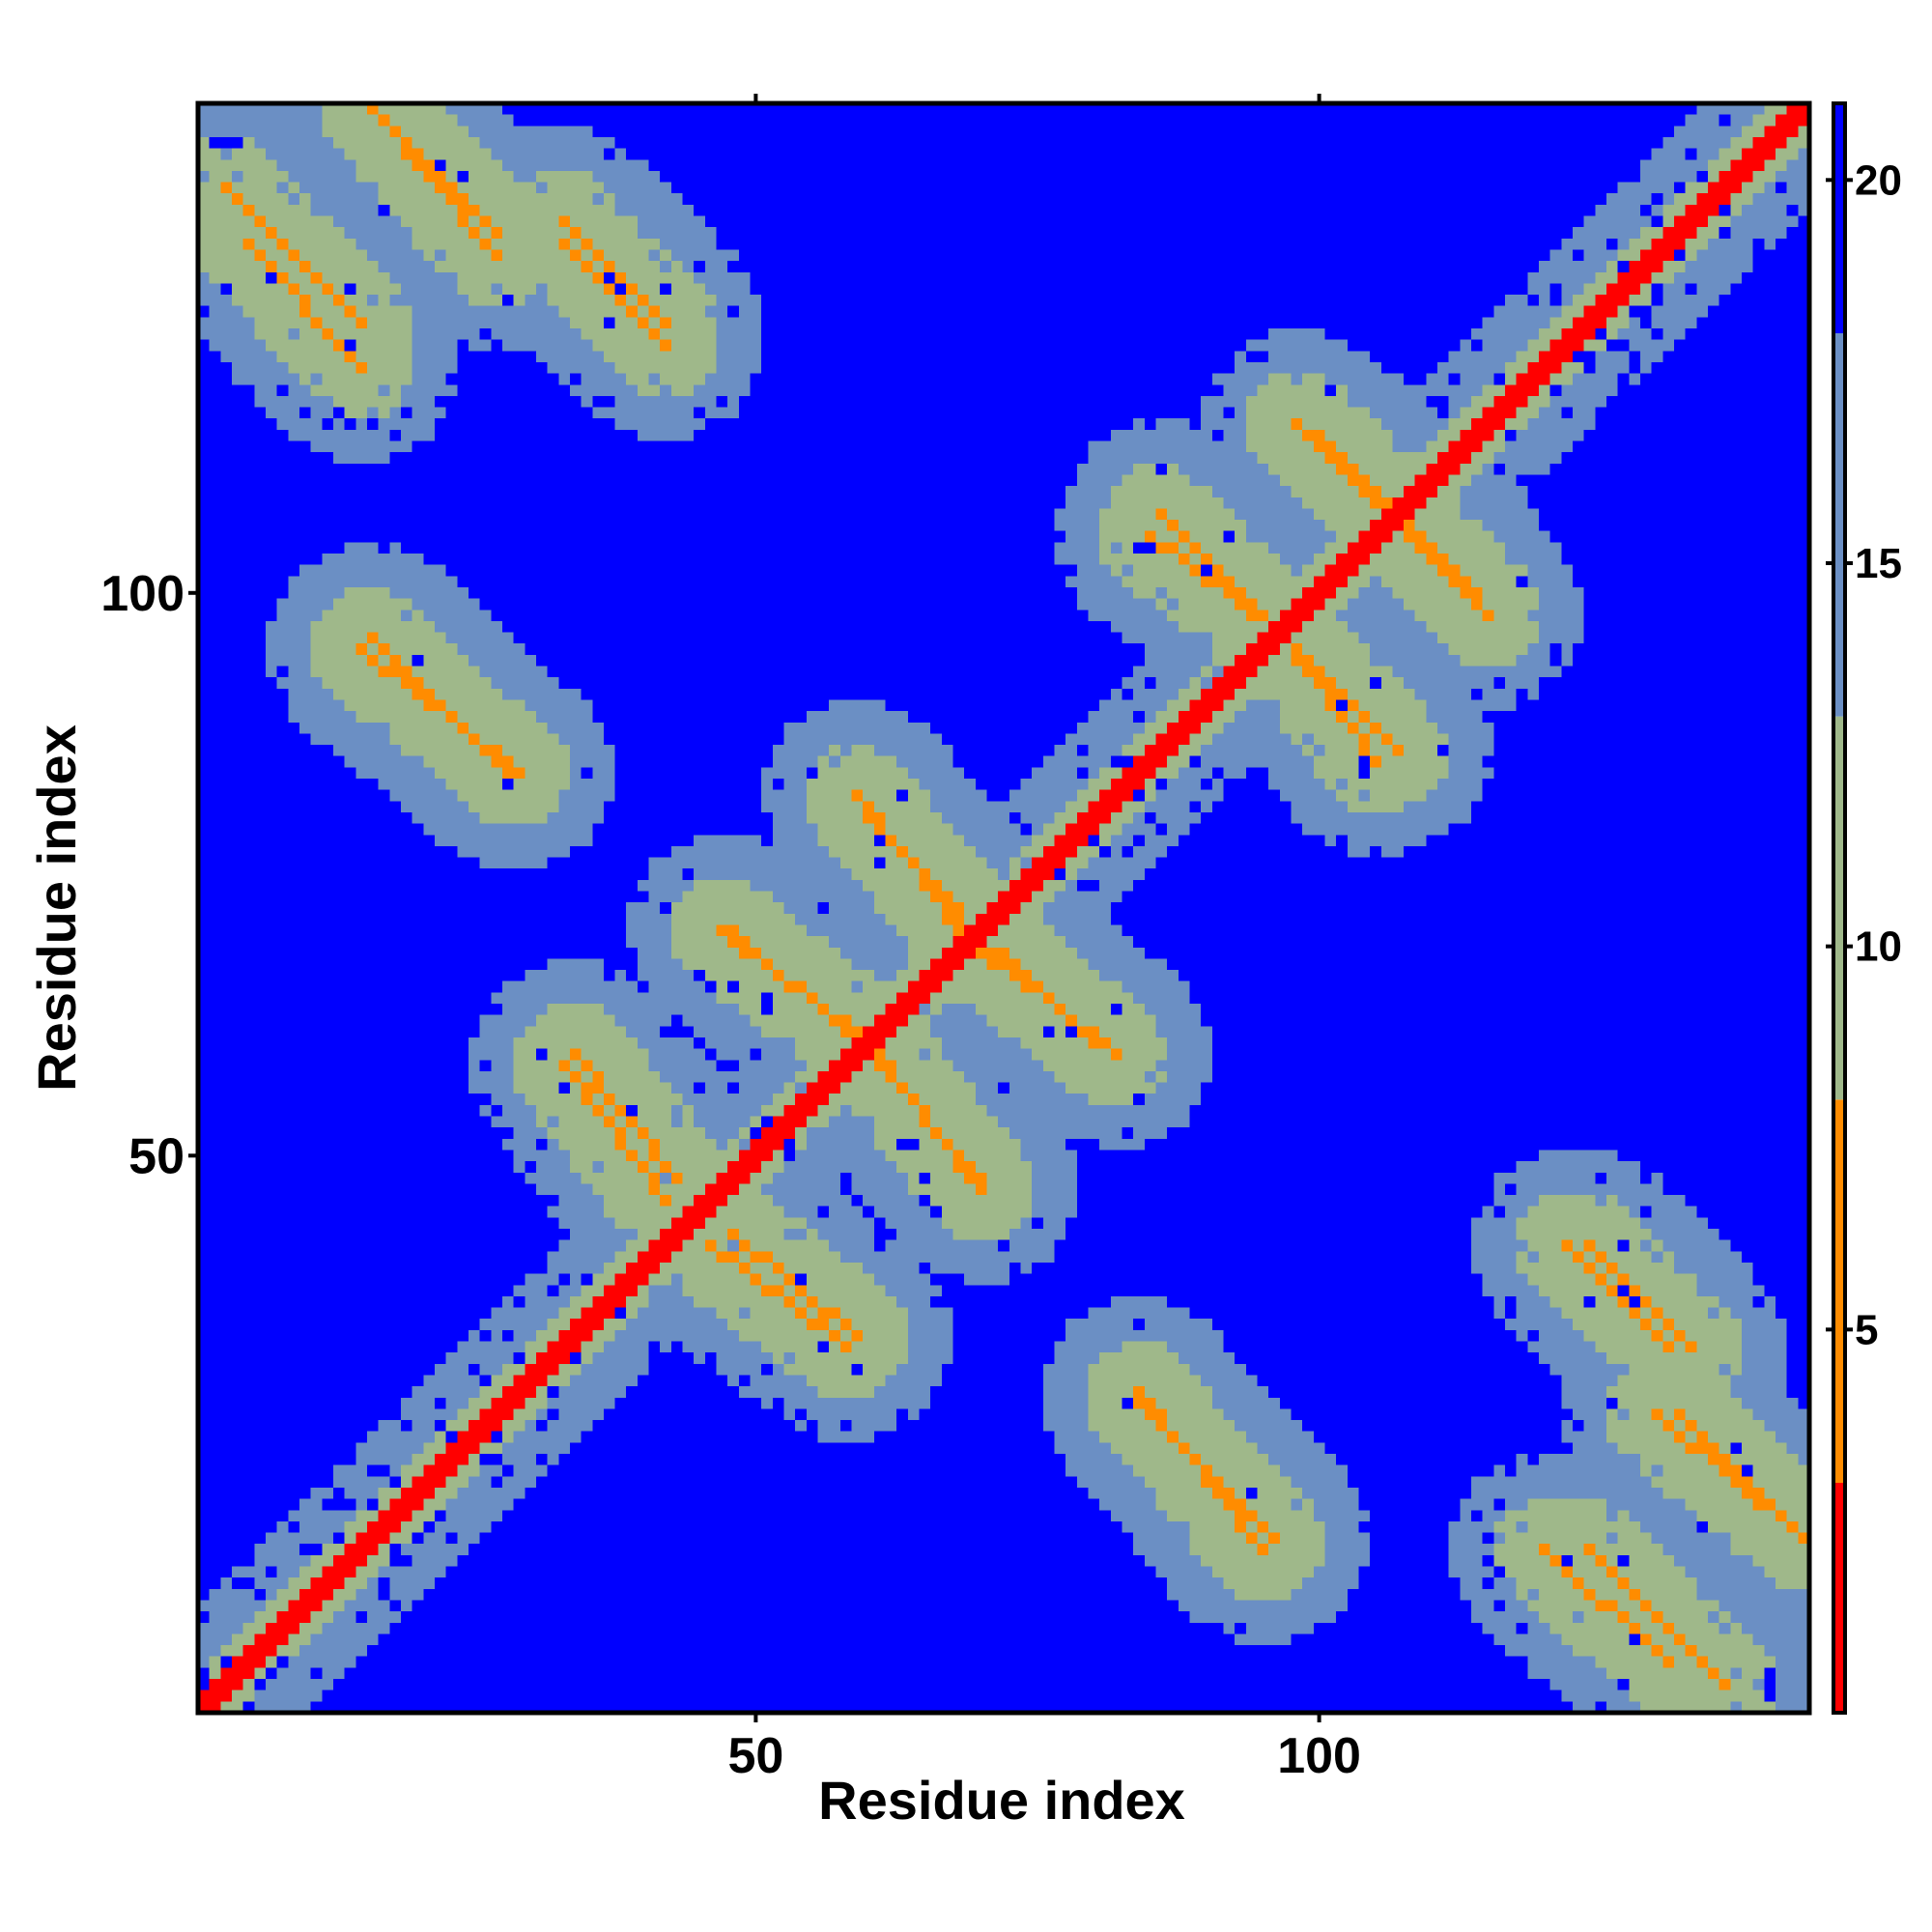  What do you see at coordinates (1864, 754) in the screenshot?
I see `colorbar-ticks: 5 10 15 20` at bounding box center [1864, 754].